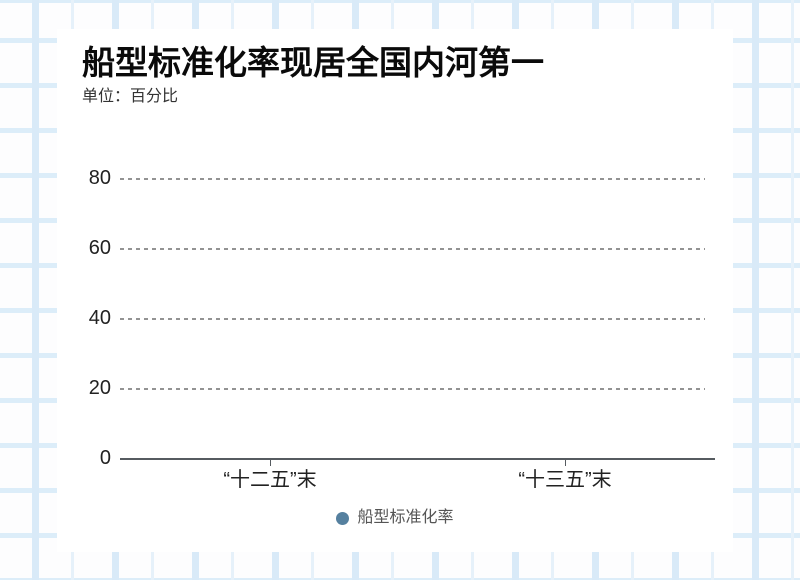 The image size is (800, 580). Describe the element at coordinates (565, 480) in the screenshot. I see `x-axis-category-label: “十三五”末` at that location.